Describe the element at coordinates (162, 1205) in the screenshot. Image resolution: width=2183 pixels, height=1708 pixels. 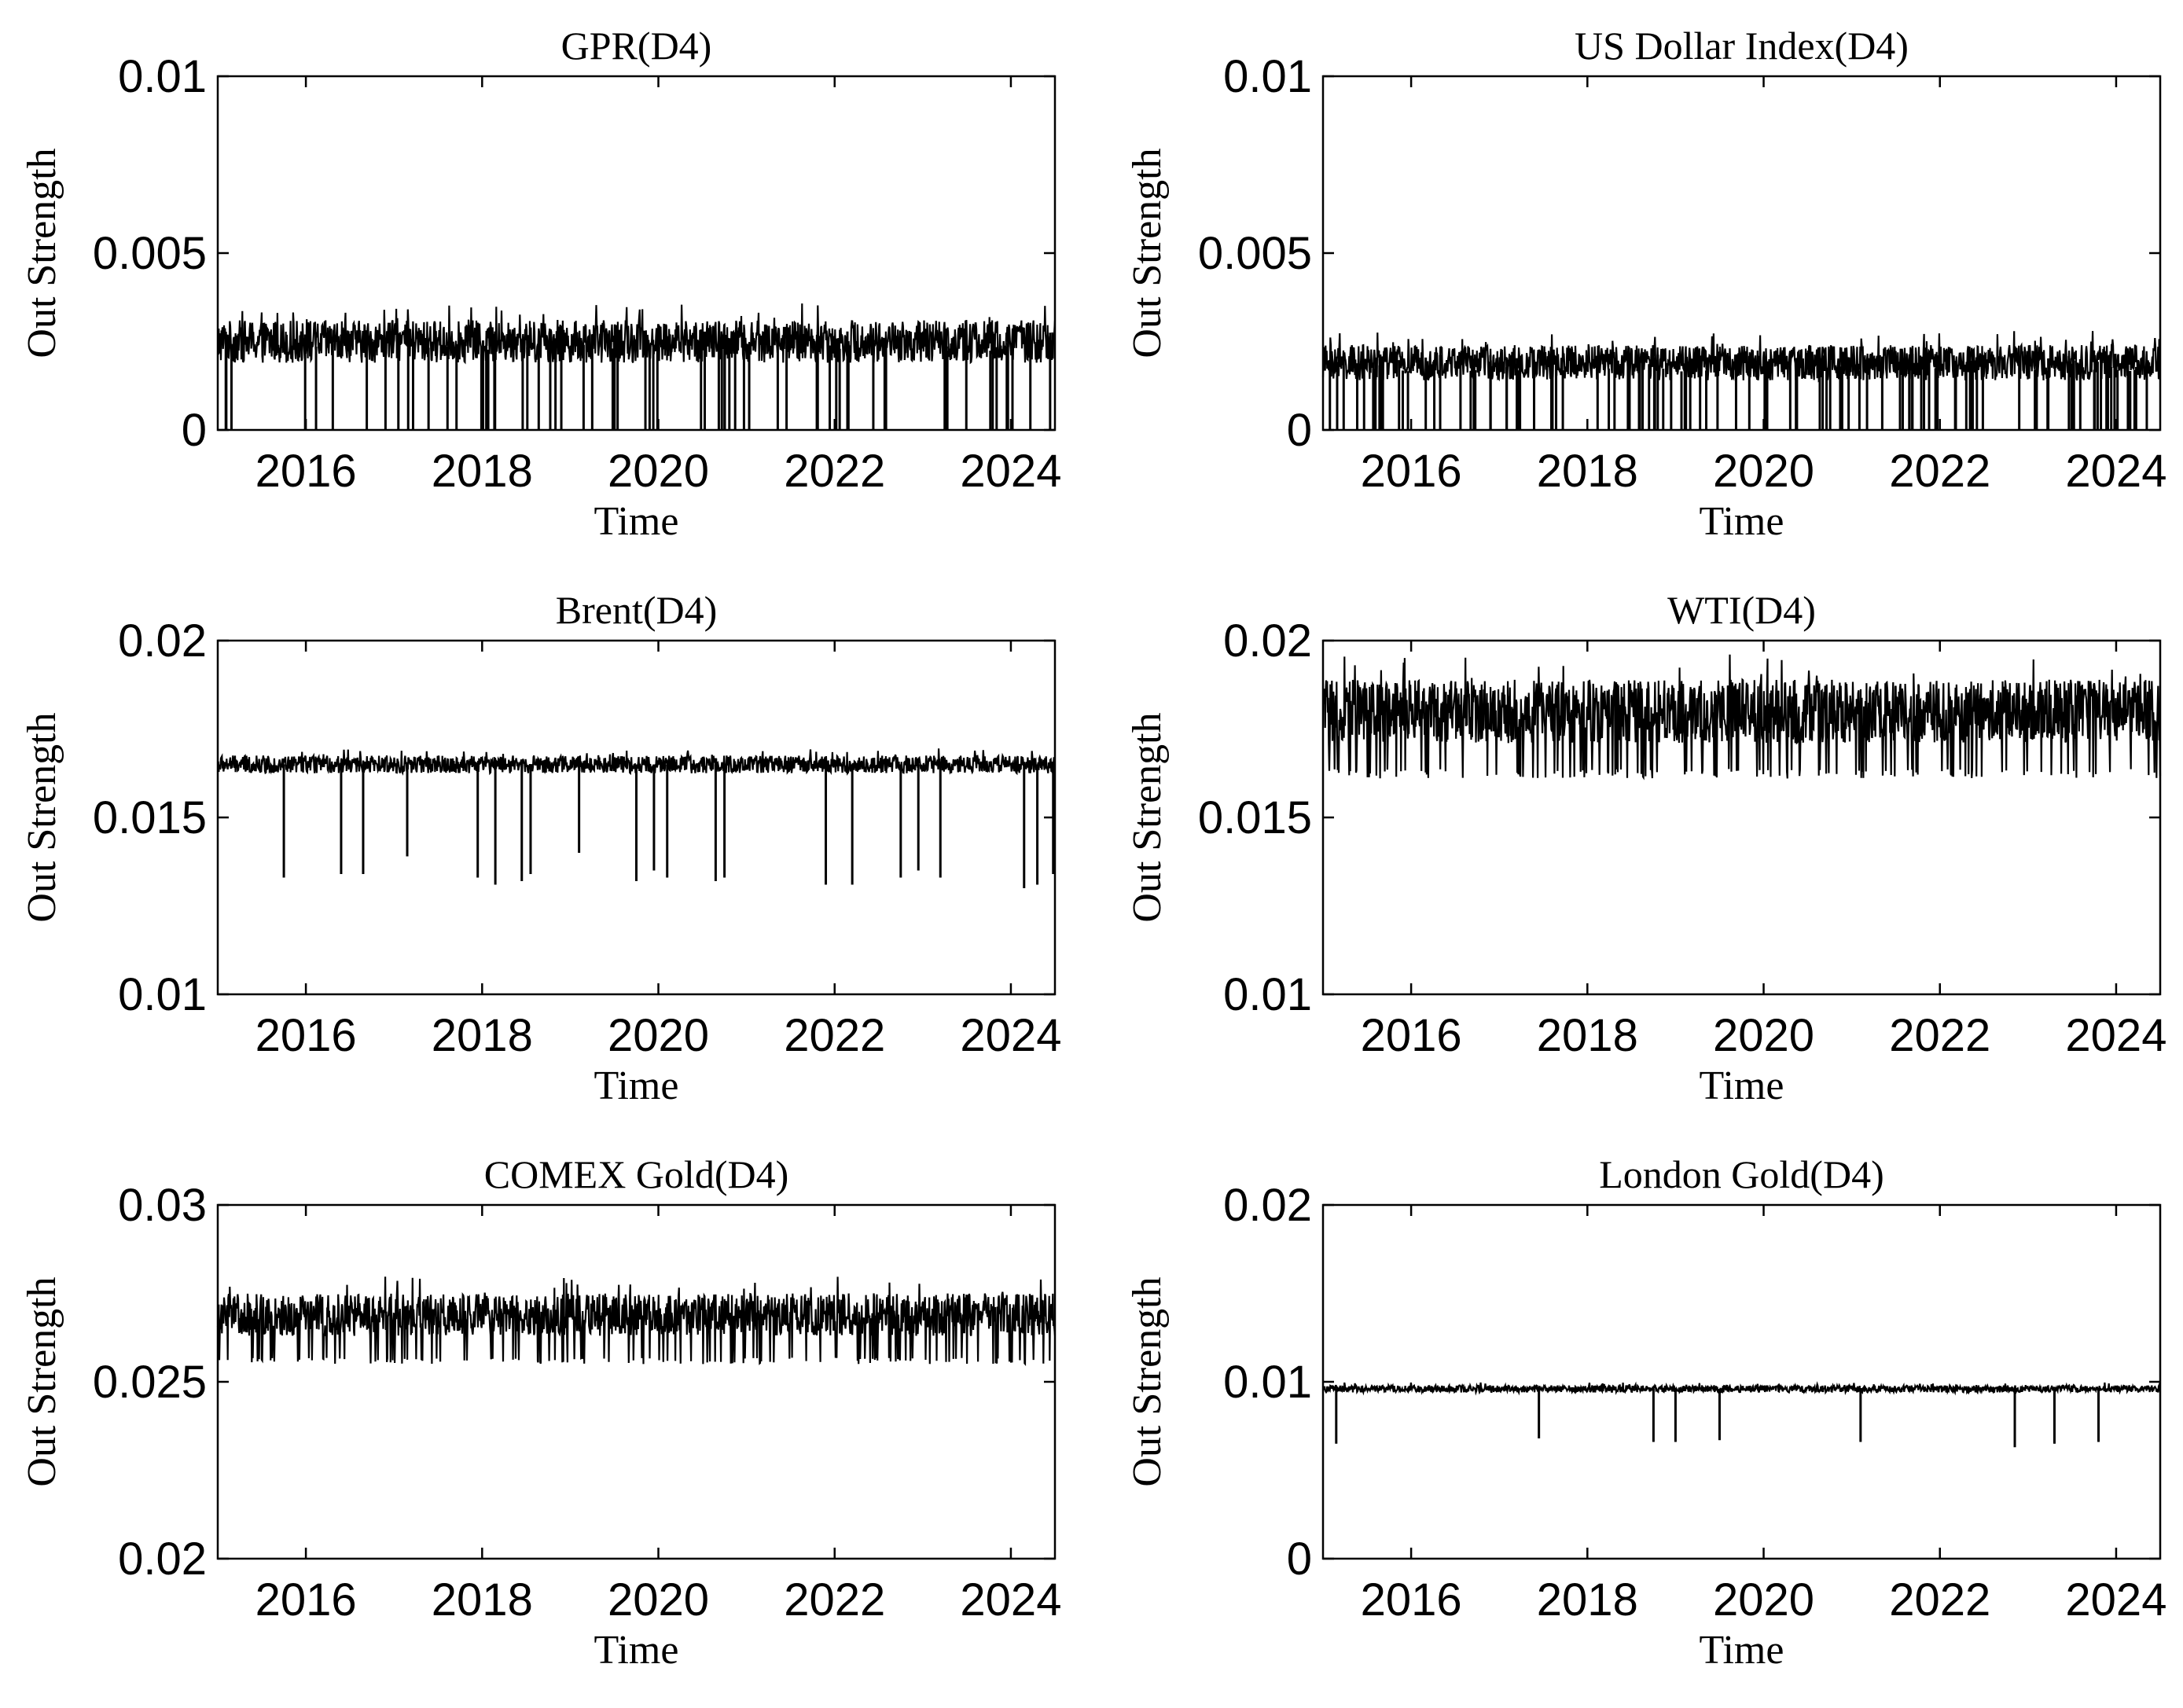
I see `y-tick-label: 0.03` at that location.